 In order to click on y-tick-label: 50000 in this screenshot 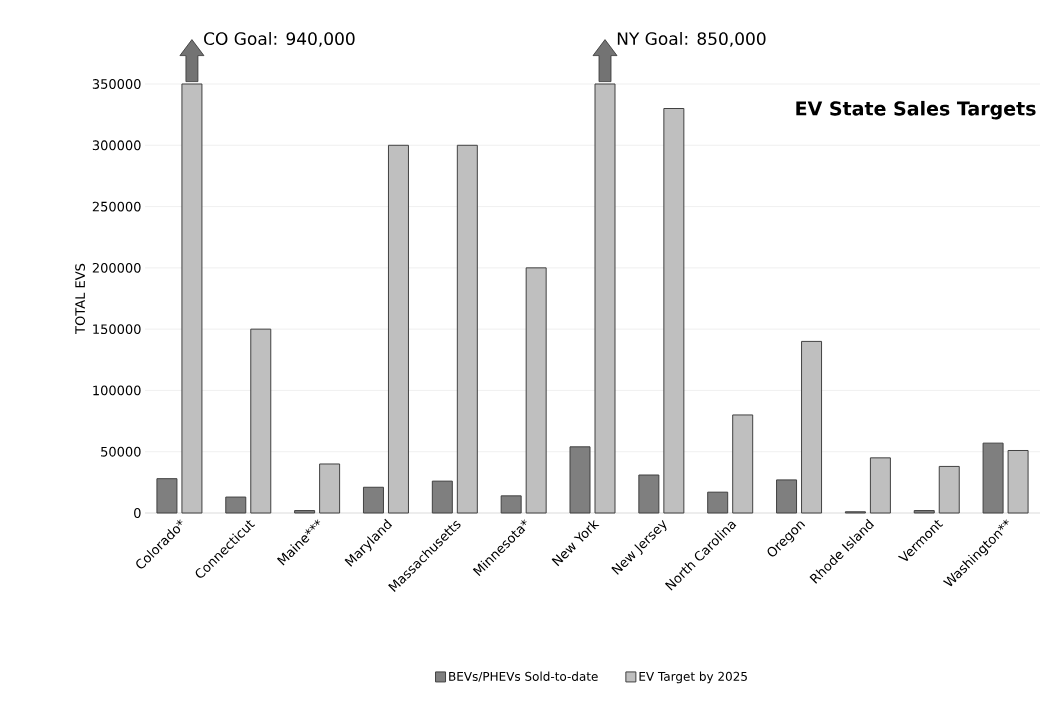, I will do `click(121, 451)`.